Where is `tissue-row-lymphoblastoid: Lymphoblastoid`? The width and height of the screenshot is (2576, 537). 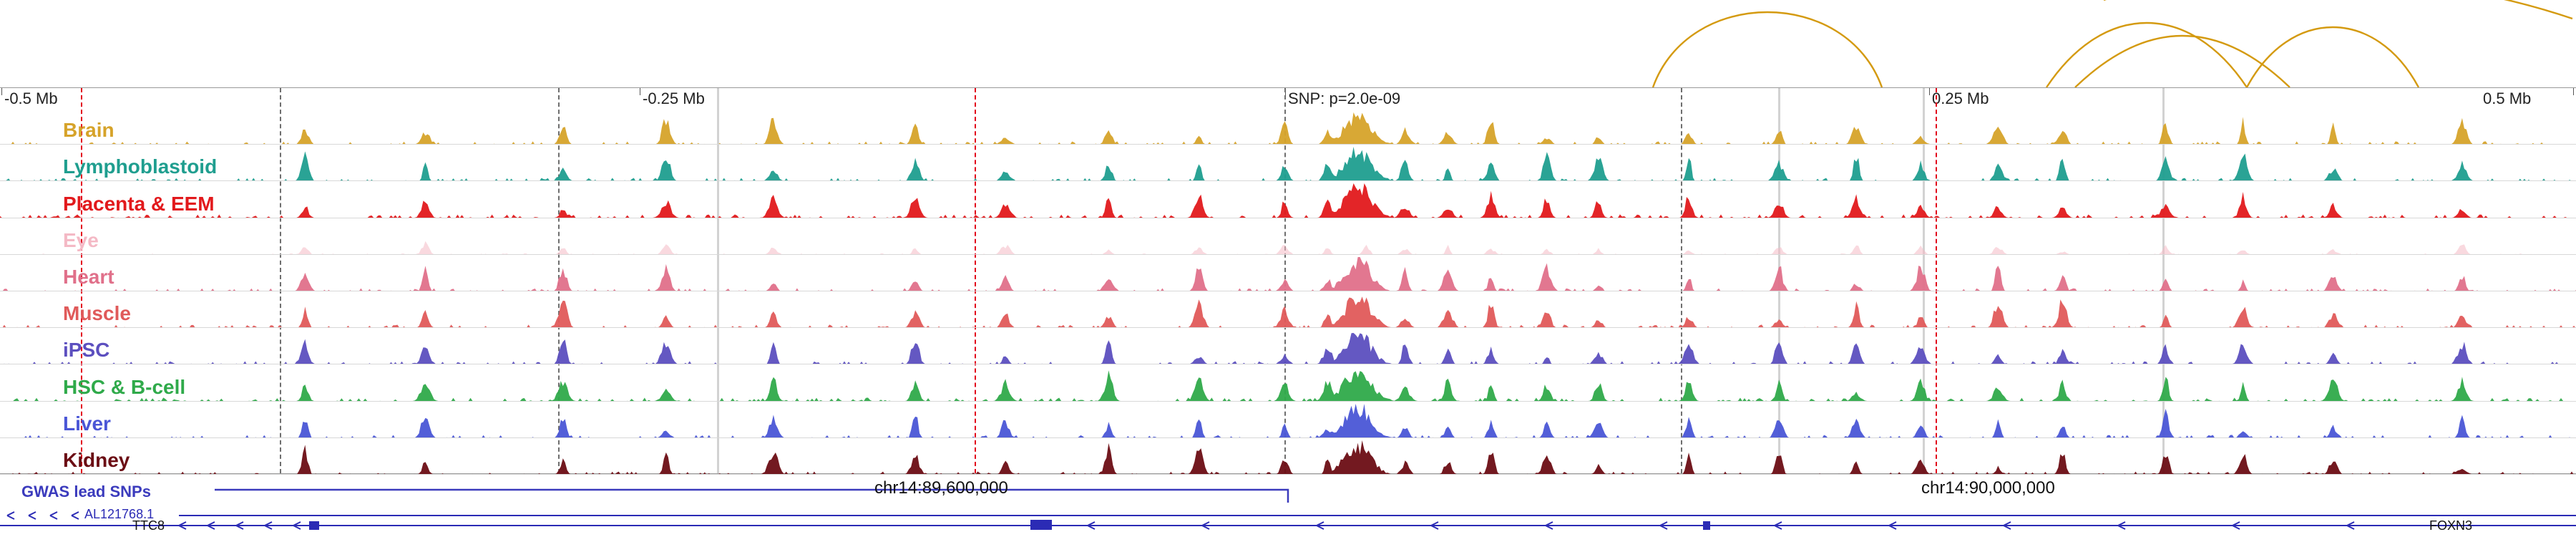
tissue-row-lymphoblastoid: Lymphoblastoid is located at coordinates (1288, 163).